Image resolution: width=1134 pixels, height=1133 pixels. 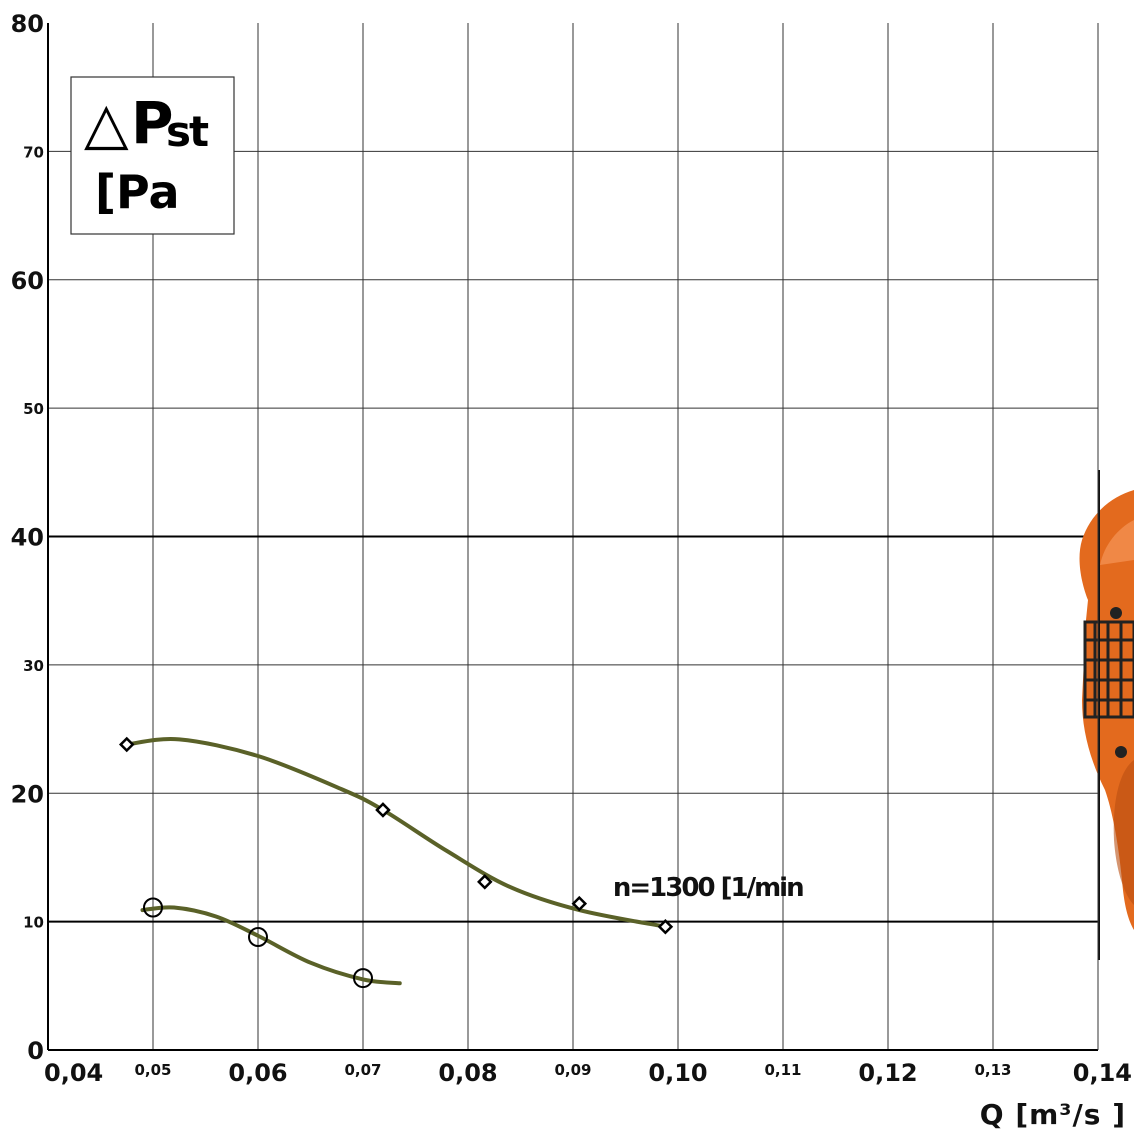 I want to click on x-tick-label: 0,05, so click(x=152, y=1070).